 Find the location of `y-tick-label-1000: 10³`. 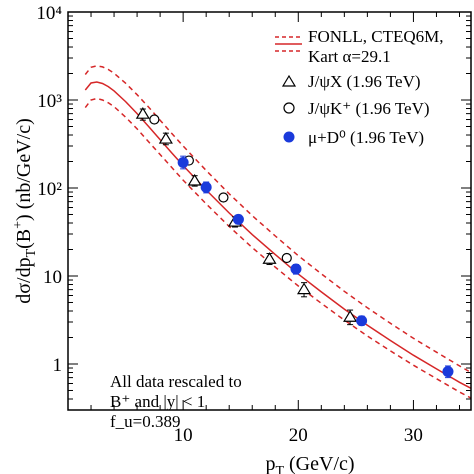

y-tick-label-1000: 10³ is located at coordinates (49, 101).